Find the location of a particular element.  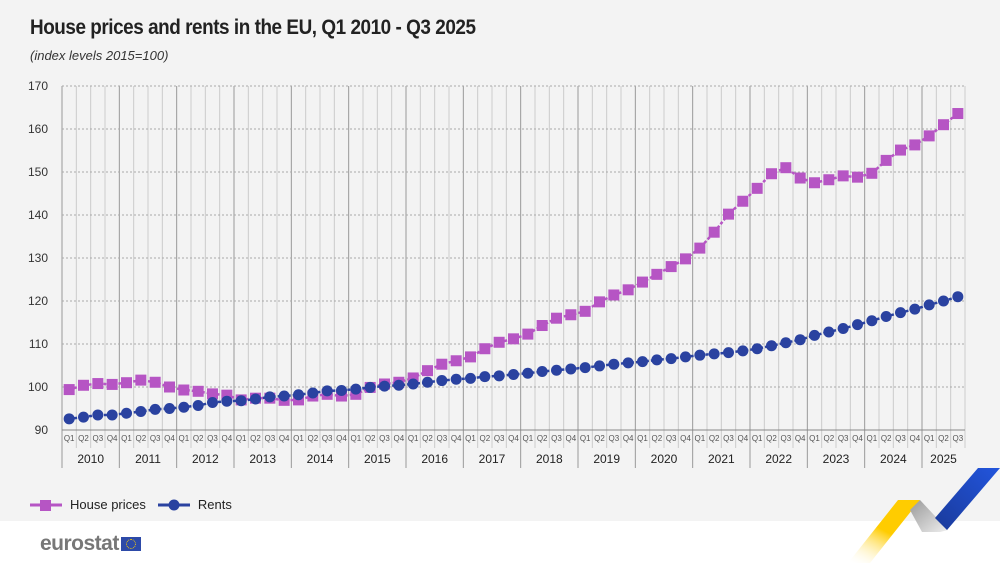

legend-label: Rents is located at coordinates (214, 504).